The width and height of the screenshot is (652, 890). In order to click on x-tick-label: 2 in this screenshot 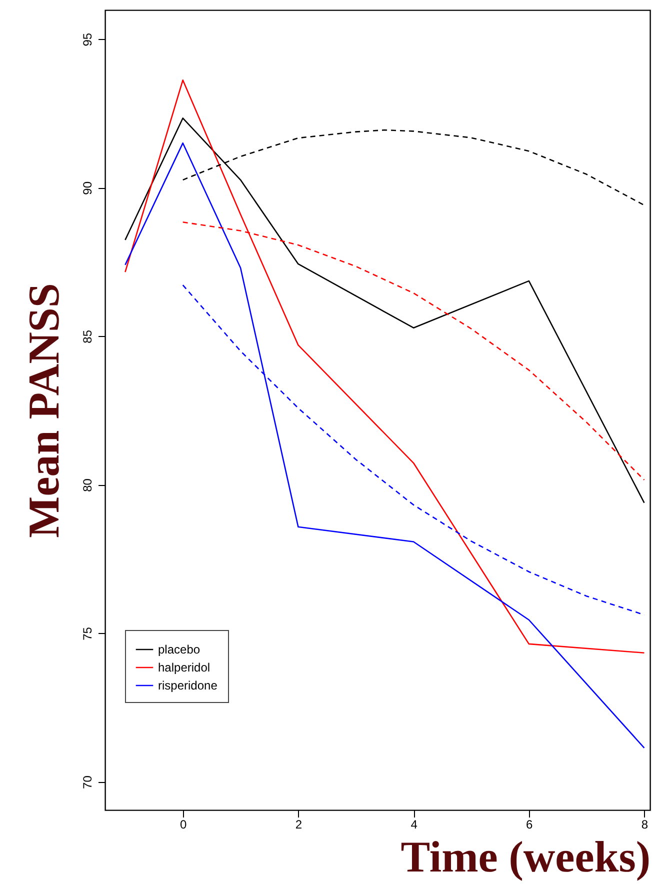, I will do `click(298, 825)`.